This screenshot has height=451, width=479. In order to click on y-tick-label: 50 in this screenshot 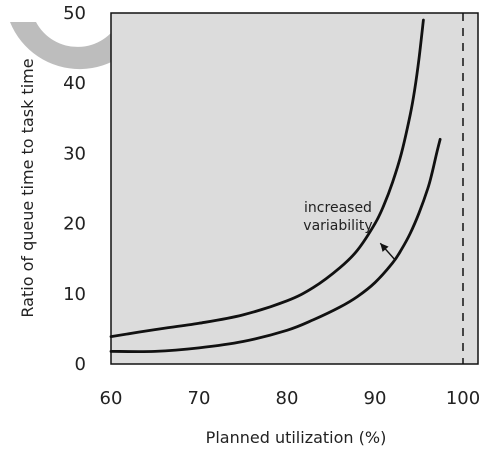, I will do `click(74, 13)`.